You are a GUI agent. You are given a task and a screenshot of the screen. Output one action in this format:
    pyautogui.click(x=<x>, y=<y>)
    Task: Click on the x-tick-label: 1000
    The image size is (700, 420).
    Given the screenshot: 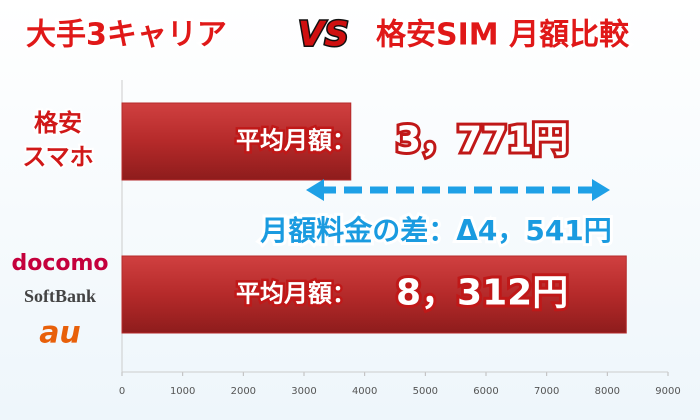 What is the action you would take?
    pyautogui.click(x=182, y=391)
    